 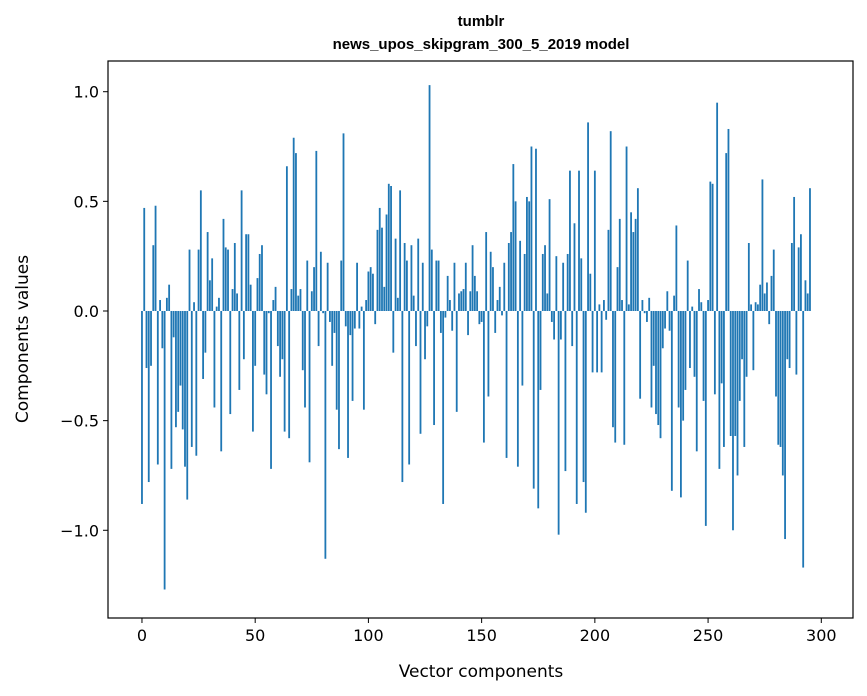 What do you see at coordinates (23, 339) in the screenshot?
I see `y-axis-label: Components values` at bounding box center [23, 339].